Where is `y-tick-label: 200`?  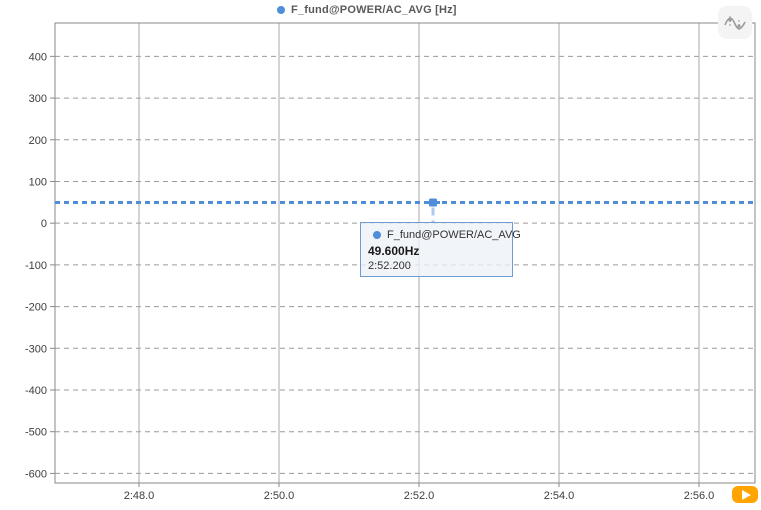
y-tick-label: 200 is located at coordinates (38, 141).